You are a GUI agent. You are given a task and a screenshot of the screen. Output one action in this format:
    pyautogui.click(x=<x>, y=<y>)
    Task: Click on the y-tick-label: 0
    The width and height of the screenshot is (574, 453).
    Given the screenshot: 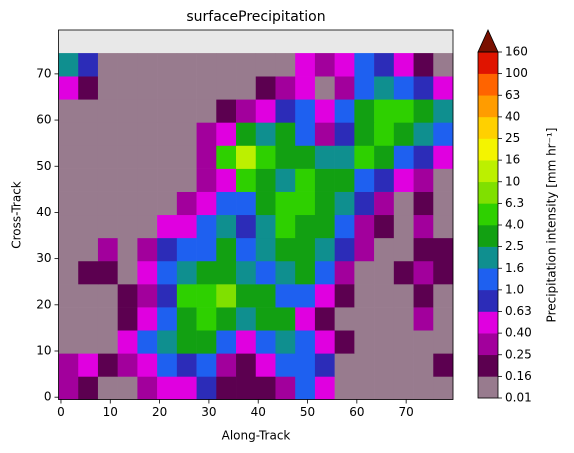 What is the action you would take?
    pyautogui.click(x=48, y=397)
    